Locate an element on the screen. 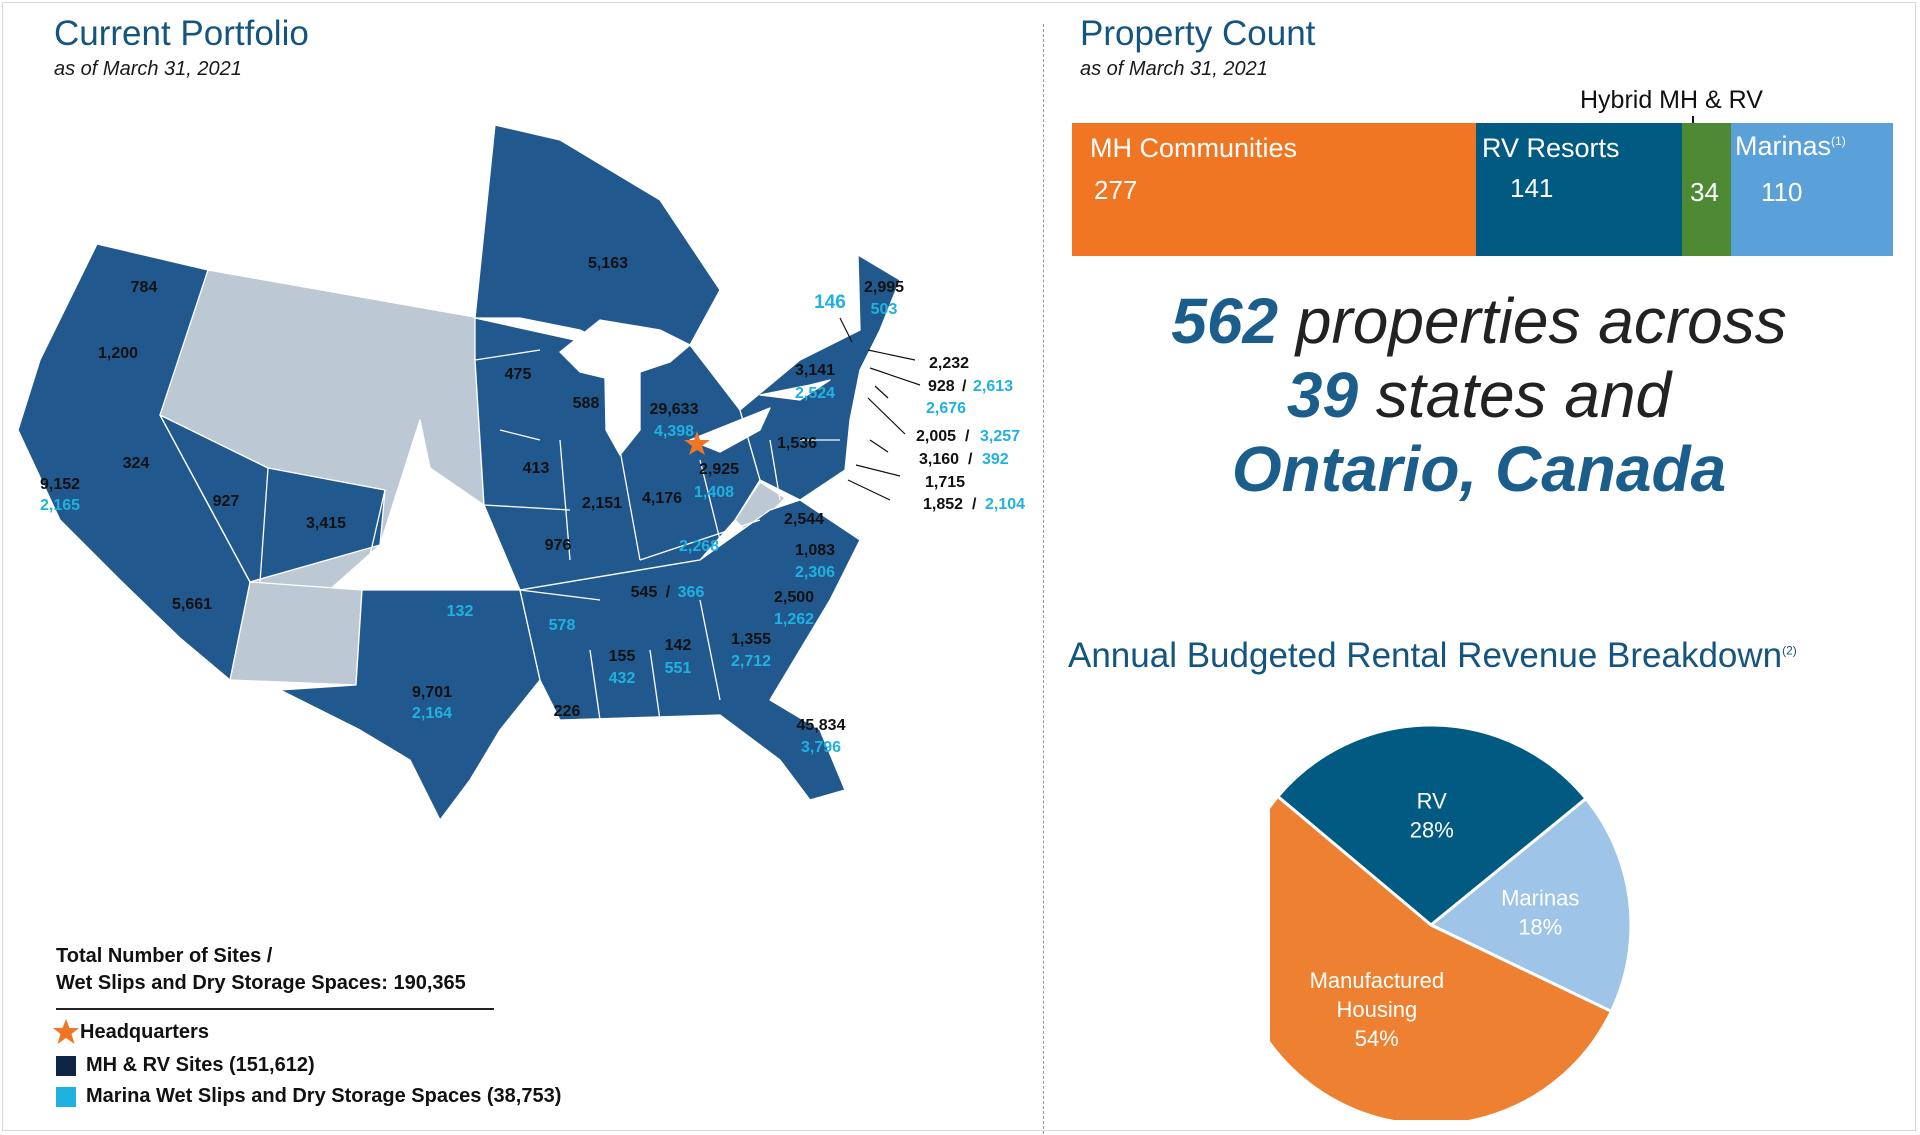 The image size is (1920, 1135). bar-marinas-value: 110 is located at coordinates (1782, 192).